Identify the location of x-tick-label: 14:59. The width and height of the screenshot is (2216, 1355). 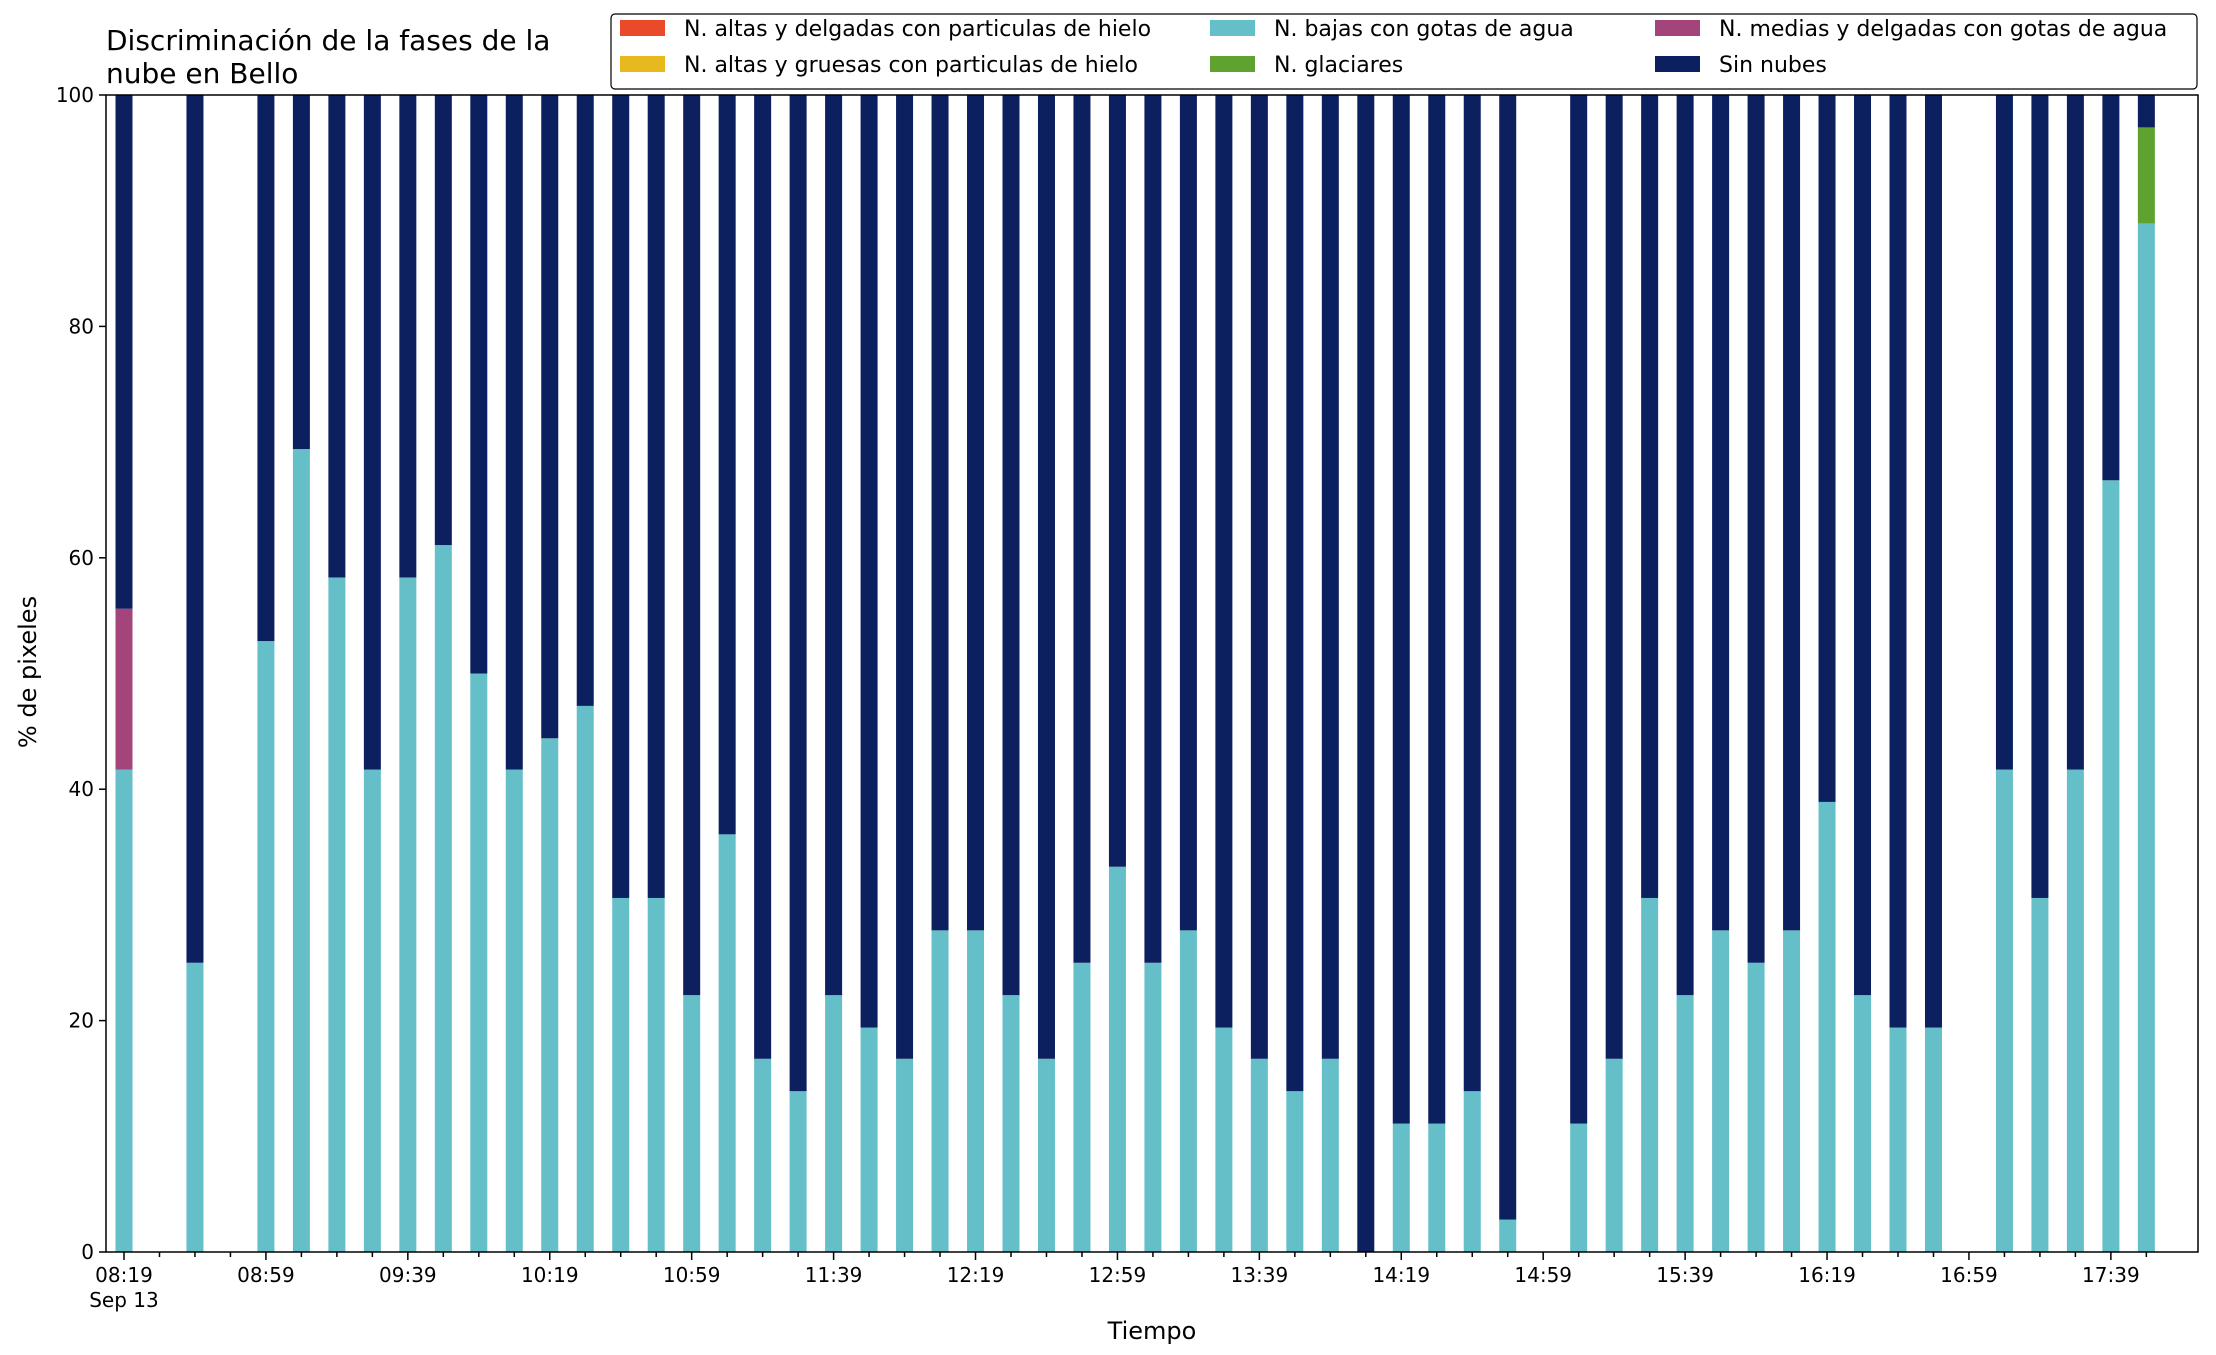
(1543, 1275).